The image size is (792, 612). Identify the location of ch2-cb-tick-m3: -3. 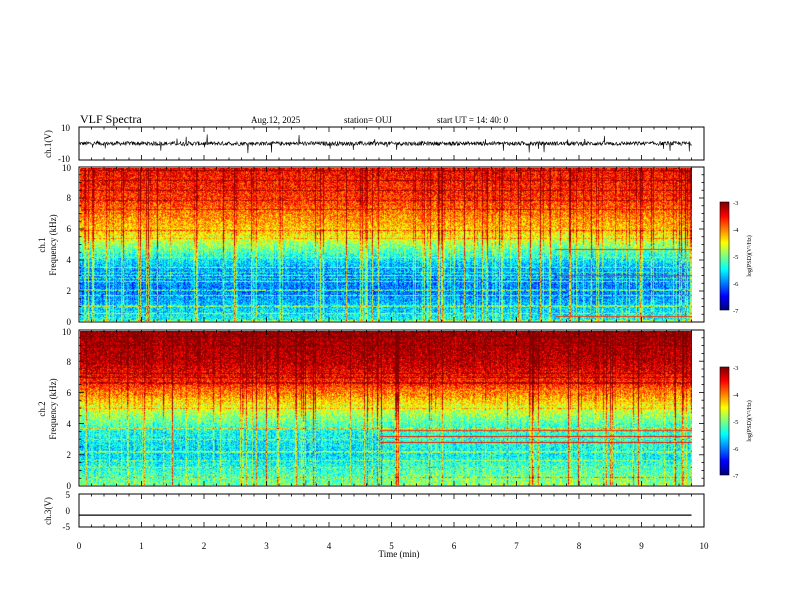
(735, 368).